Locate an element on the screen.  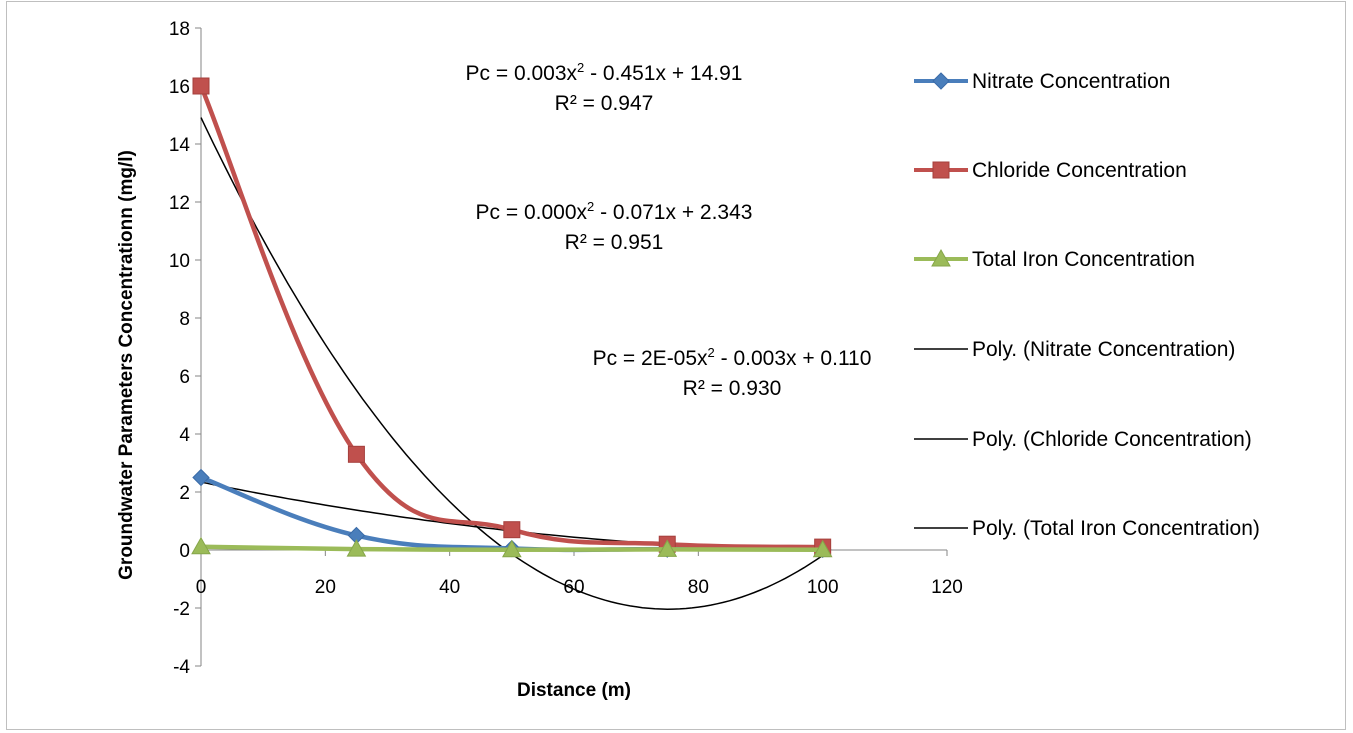
equation-2: Pc = 0.000x2 - 0.071x + 2.343 is located at coordinates (614, 211).